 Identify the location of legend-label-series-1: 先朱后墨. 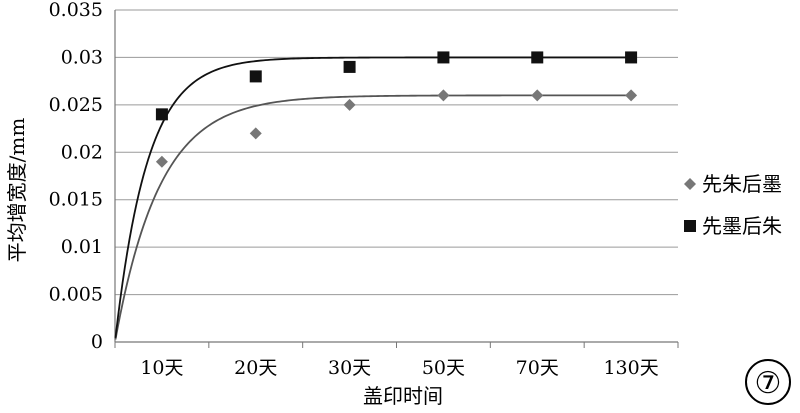
(742, 184).